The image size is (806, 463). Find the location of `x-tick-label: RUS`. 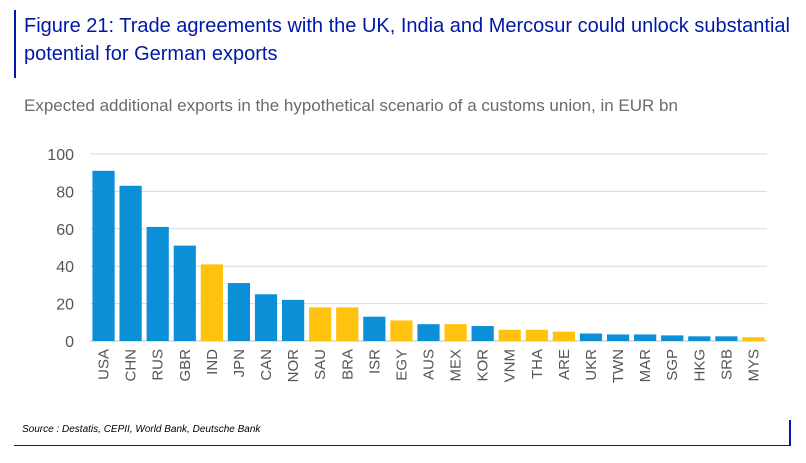

x-tick-label: RUS is located at coordinates (158, 365).